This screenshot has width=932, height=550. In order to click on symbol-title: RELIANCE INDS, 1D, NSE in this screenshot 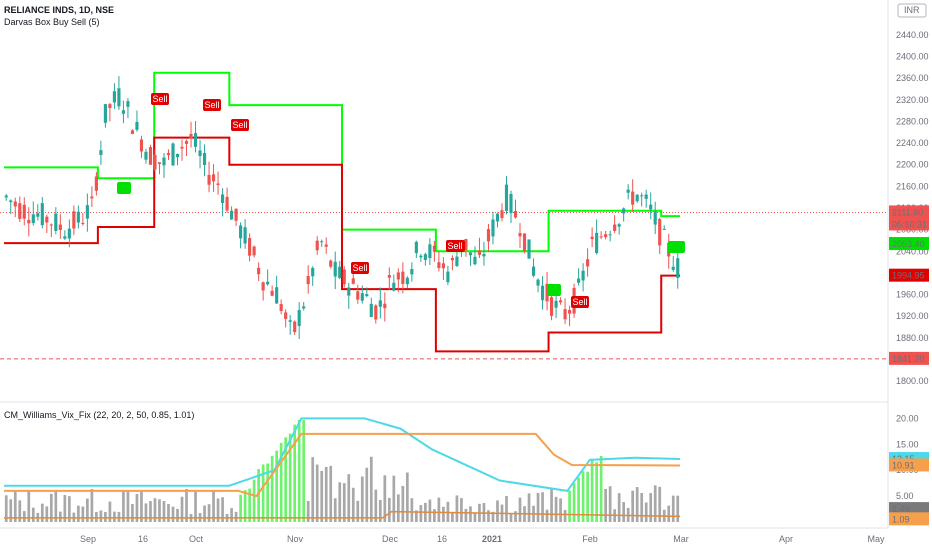, I will do `click(59, 10)`.